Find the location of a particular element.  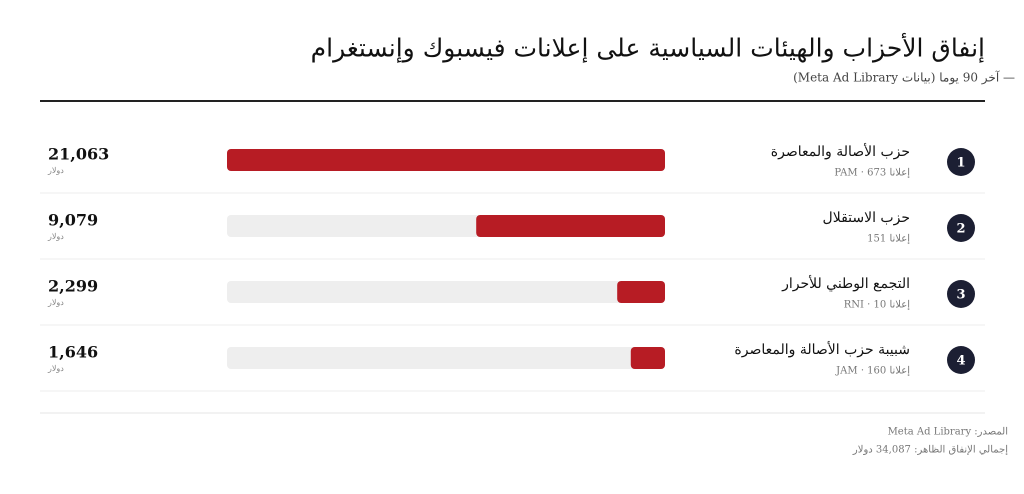

rank-number: 2 is located at coordinates (960, 229).